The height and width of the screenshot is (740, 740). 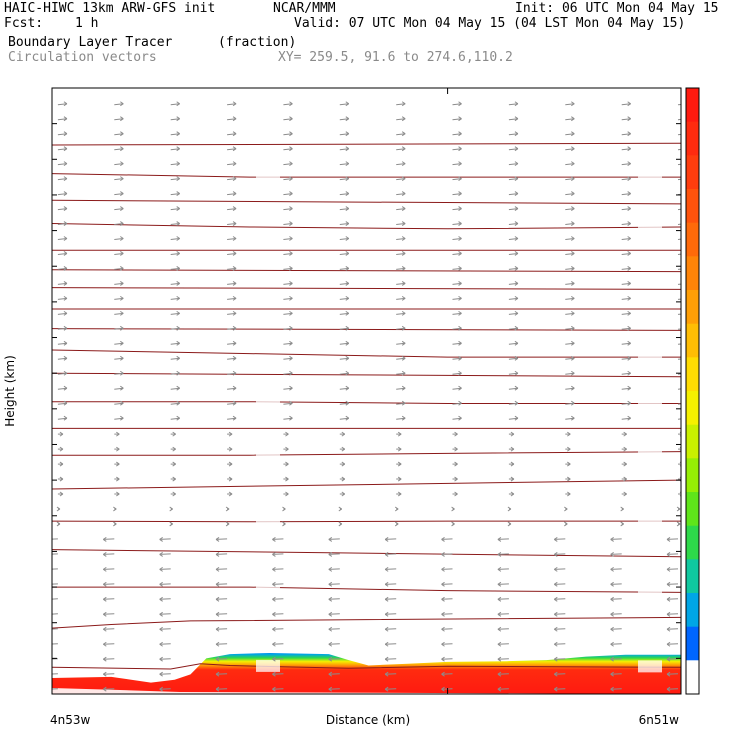 What do you see at coordinates (366, 691) in the screenshot?
I see `surface-strip` at bounding box center [366, 691].